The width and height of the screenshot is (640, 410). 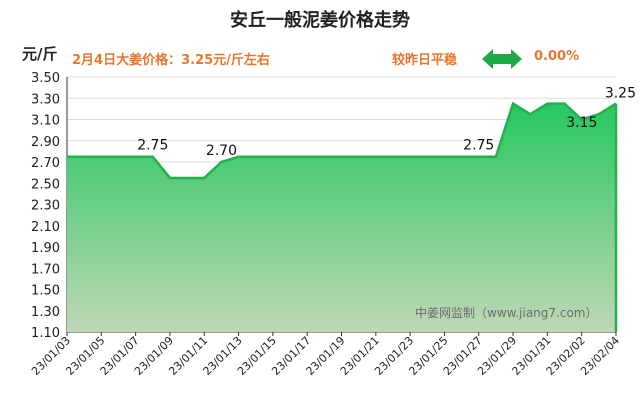 What do you see at coordinates (171, 60) in the screenshot?
I see `price-info: 2月4日大姜价格：3.25元/斤左右` at bounding box center [171, 60].